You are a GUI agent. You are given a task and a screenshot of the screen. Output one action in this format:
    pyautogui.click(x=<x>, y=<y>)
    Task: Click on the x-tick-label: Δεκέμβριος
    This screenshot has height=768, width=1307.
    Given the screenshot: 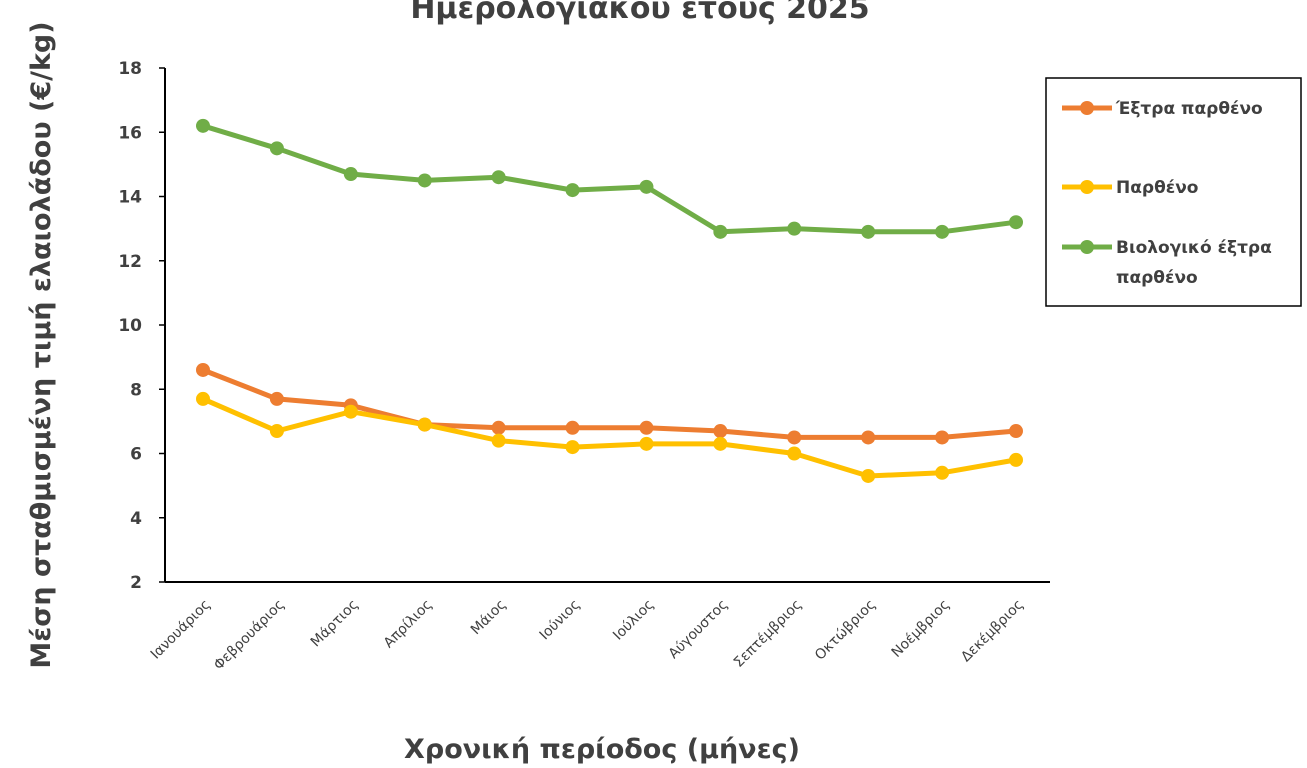 What is the action you would take?
    pyautogui.click(x=992, y=631)
    